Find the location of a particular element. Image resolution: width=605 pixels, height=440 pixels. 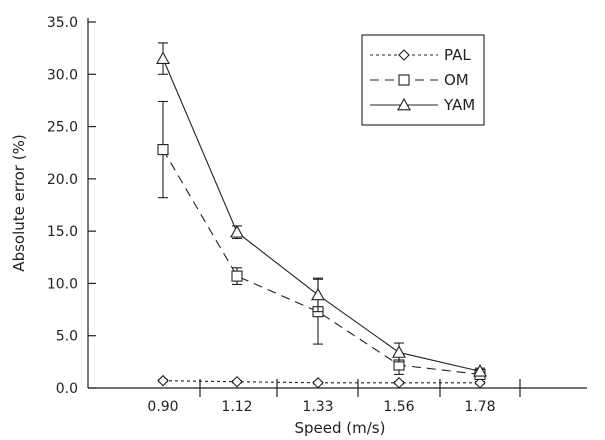

y-tick-label: 15.0 is located at coordinates (62, 232).